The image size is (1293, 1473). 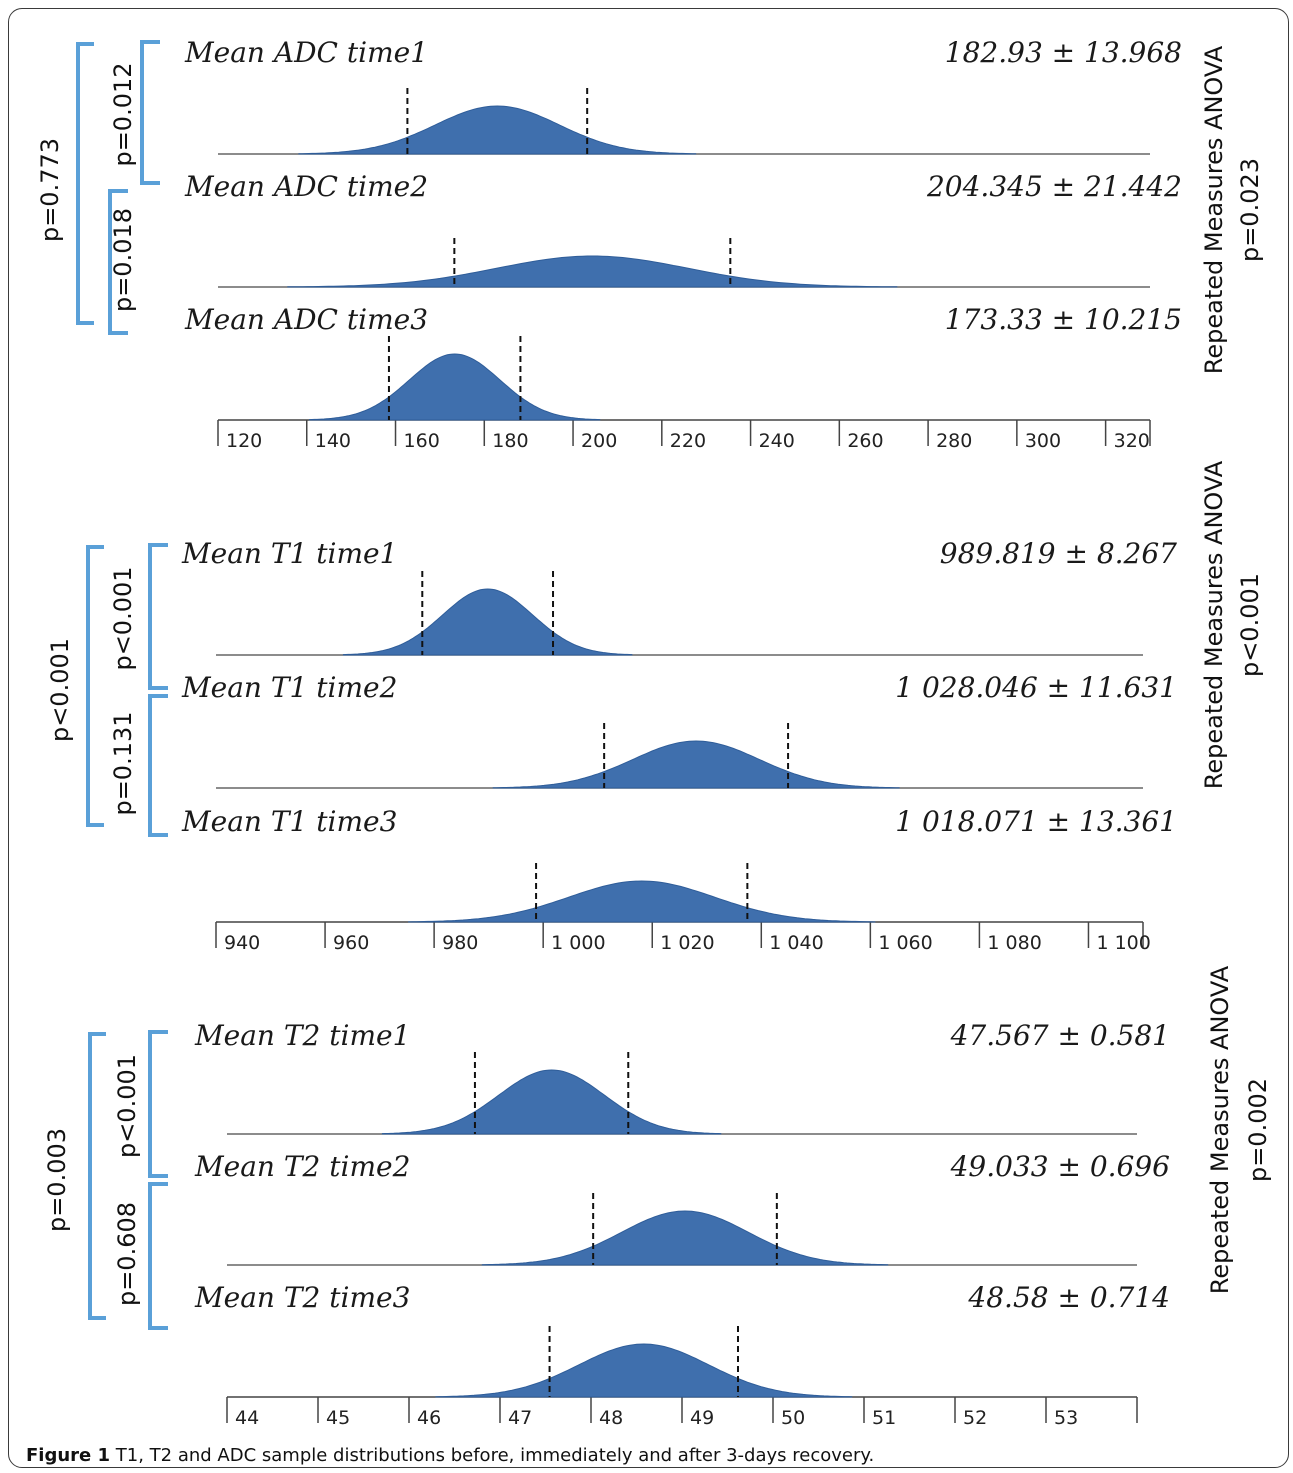 What do you see at coordinates (578, 943) in the screenshot?
I see `x-tick-label: 1 000` at bounding box center [578, 943].